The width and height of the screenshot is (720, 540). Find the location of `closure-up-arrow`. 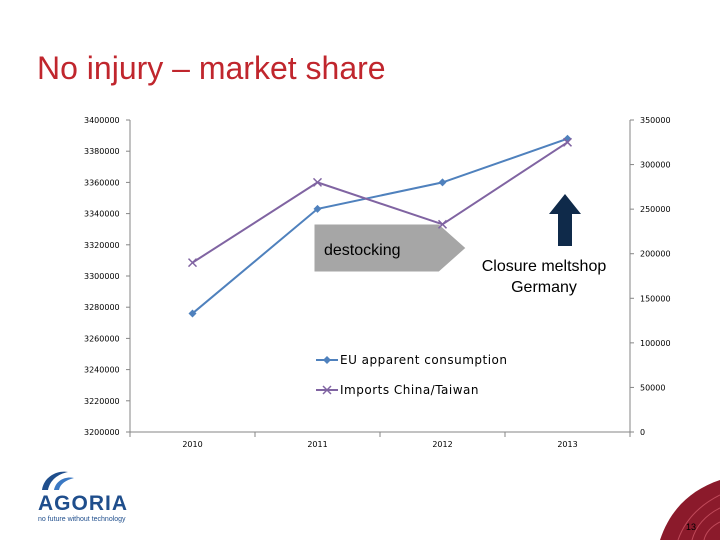

closure-up-arrow is located at coordinates (565, 220).